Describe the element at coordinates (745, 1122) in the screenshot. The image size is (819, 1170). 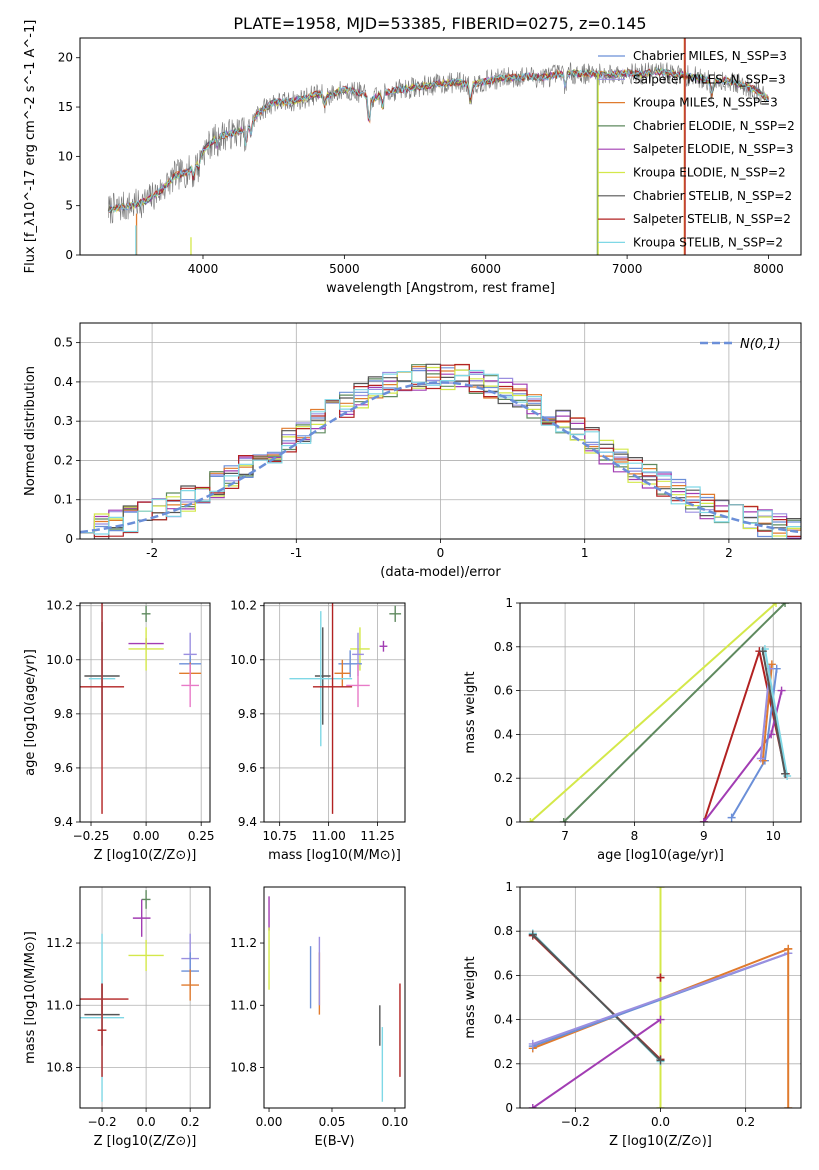
I see `x-tick-label: 0.2` at that location.